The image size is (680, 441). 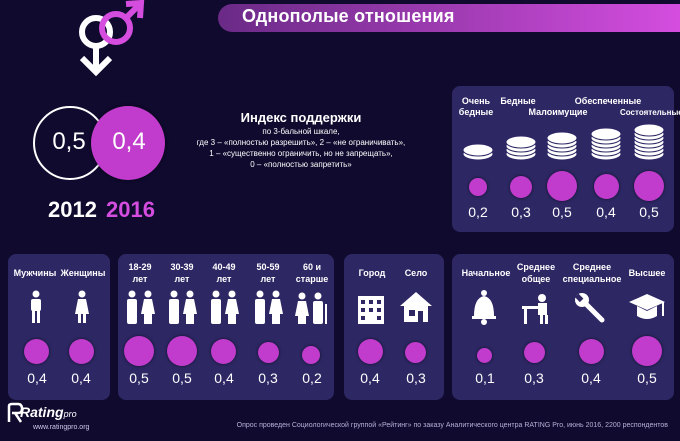 I want to click on people-icons, so click(x=227, y=307).